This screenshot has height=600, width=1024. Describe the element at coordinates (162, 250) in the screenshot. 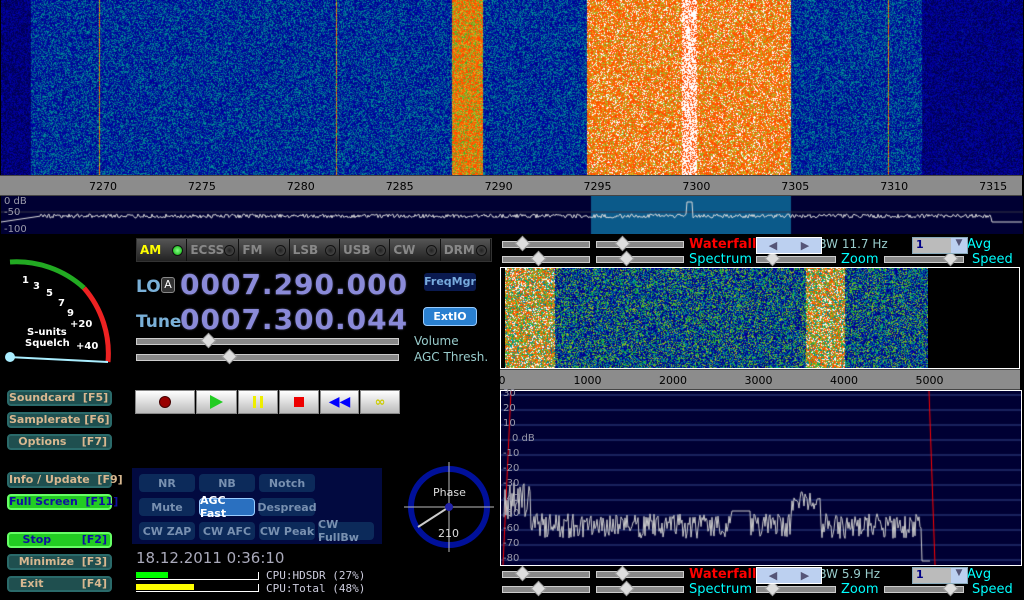

I see `mode-button-am: AM` at that location.